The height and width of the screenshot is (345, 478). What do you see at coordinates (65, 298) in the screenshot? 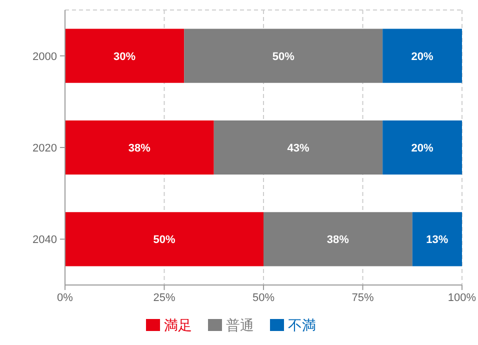
I see `x-tick-label: 0%` at bounding box center [65, 298].